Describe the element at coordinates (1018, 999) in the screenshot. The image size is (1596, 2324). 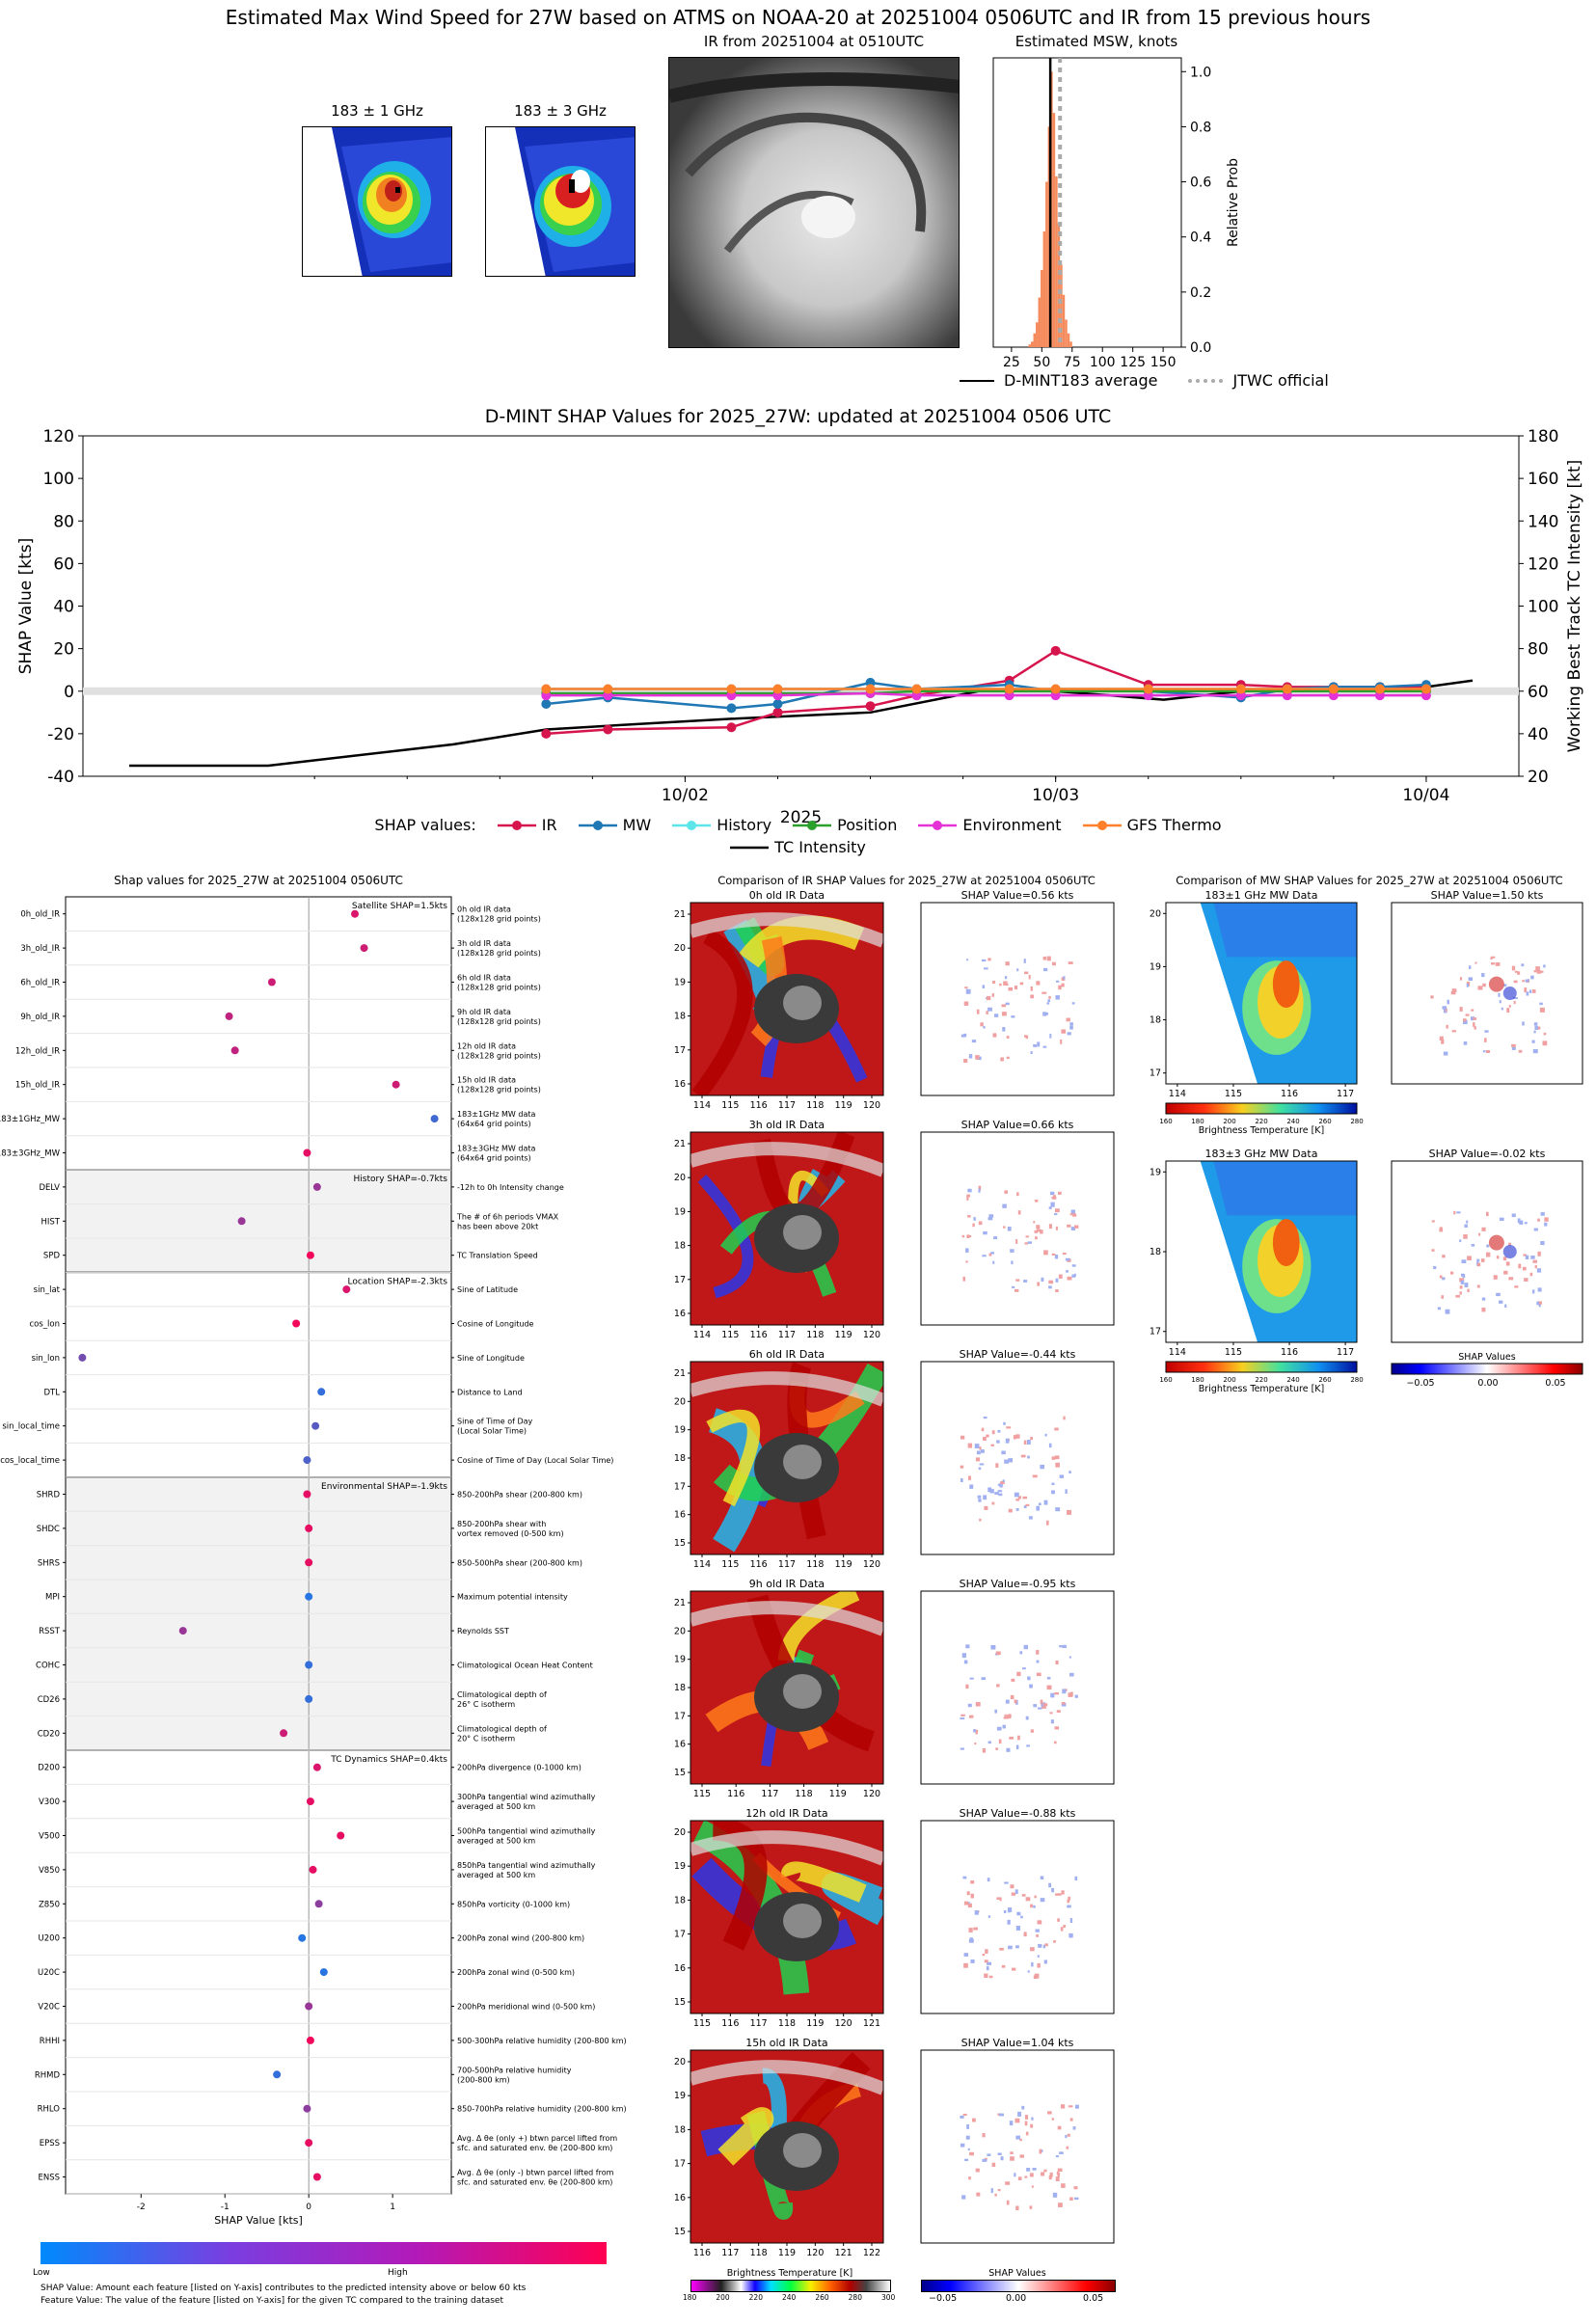
I see `ir-shap-image` at that location.